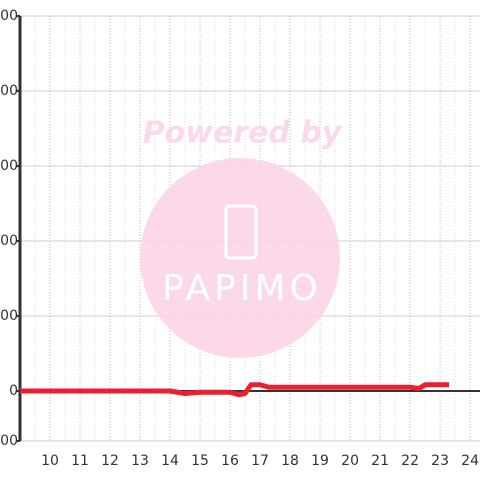 The width and height of the screenshot is (480, 484). I want to click on x-tick-label: 12, so click(110, 461).